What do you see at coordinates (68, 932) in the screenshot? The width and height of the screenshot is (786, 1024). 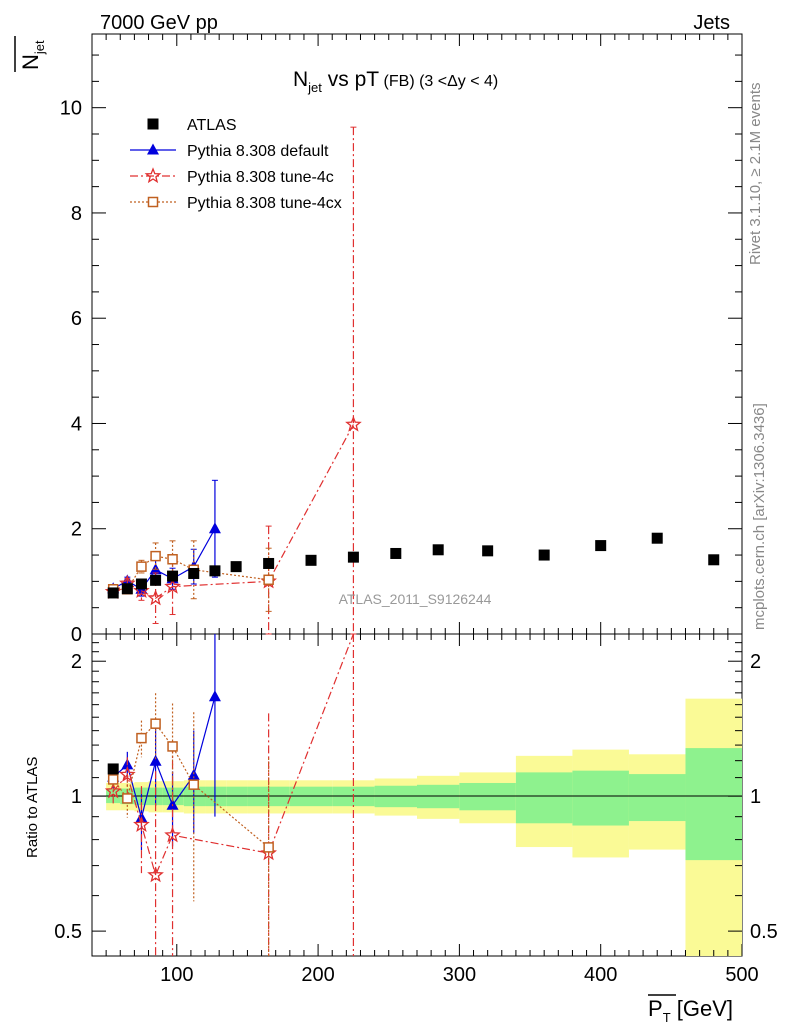 I see `ratio-y-tick-label-left: 0.5` at bounding box center [68, 932].